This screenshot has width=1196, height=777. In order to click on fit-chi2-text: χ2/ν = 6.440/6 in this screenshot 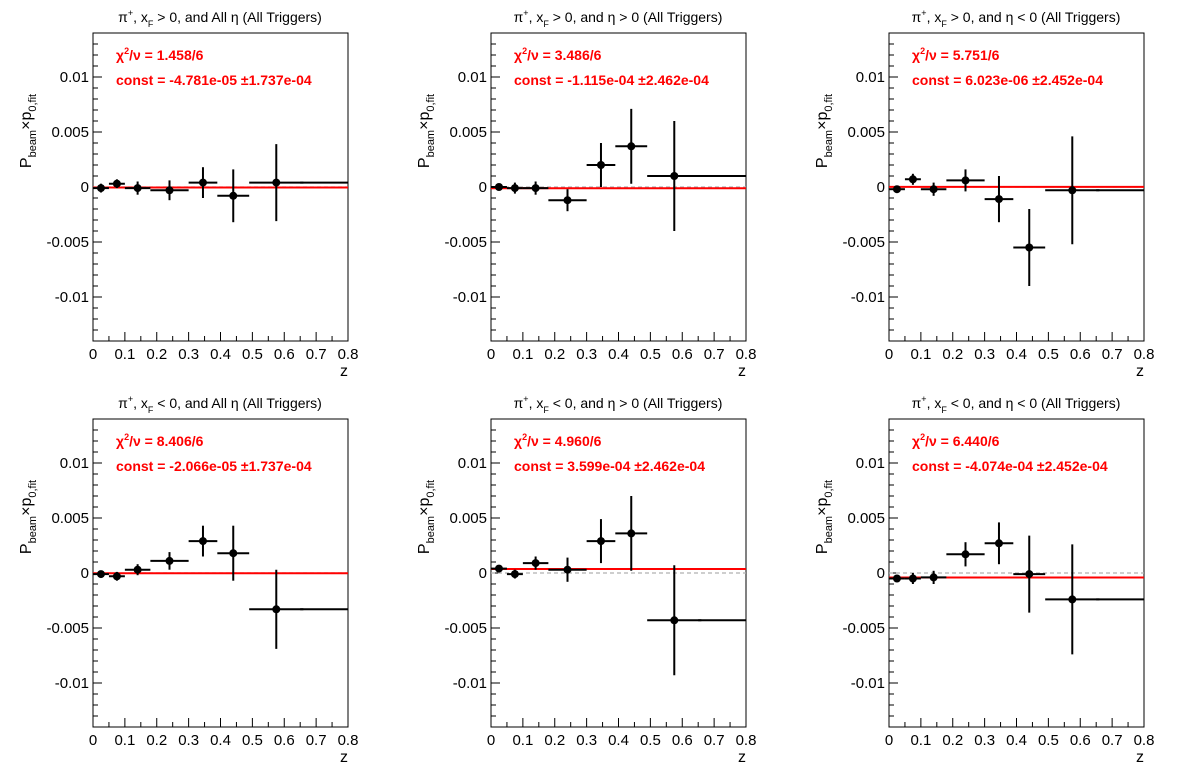, I will do `click(956, 440)`.